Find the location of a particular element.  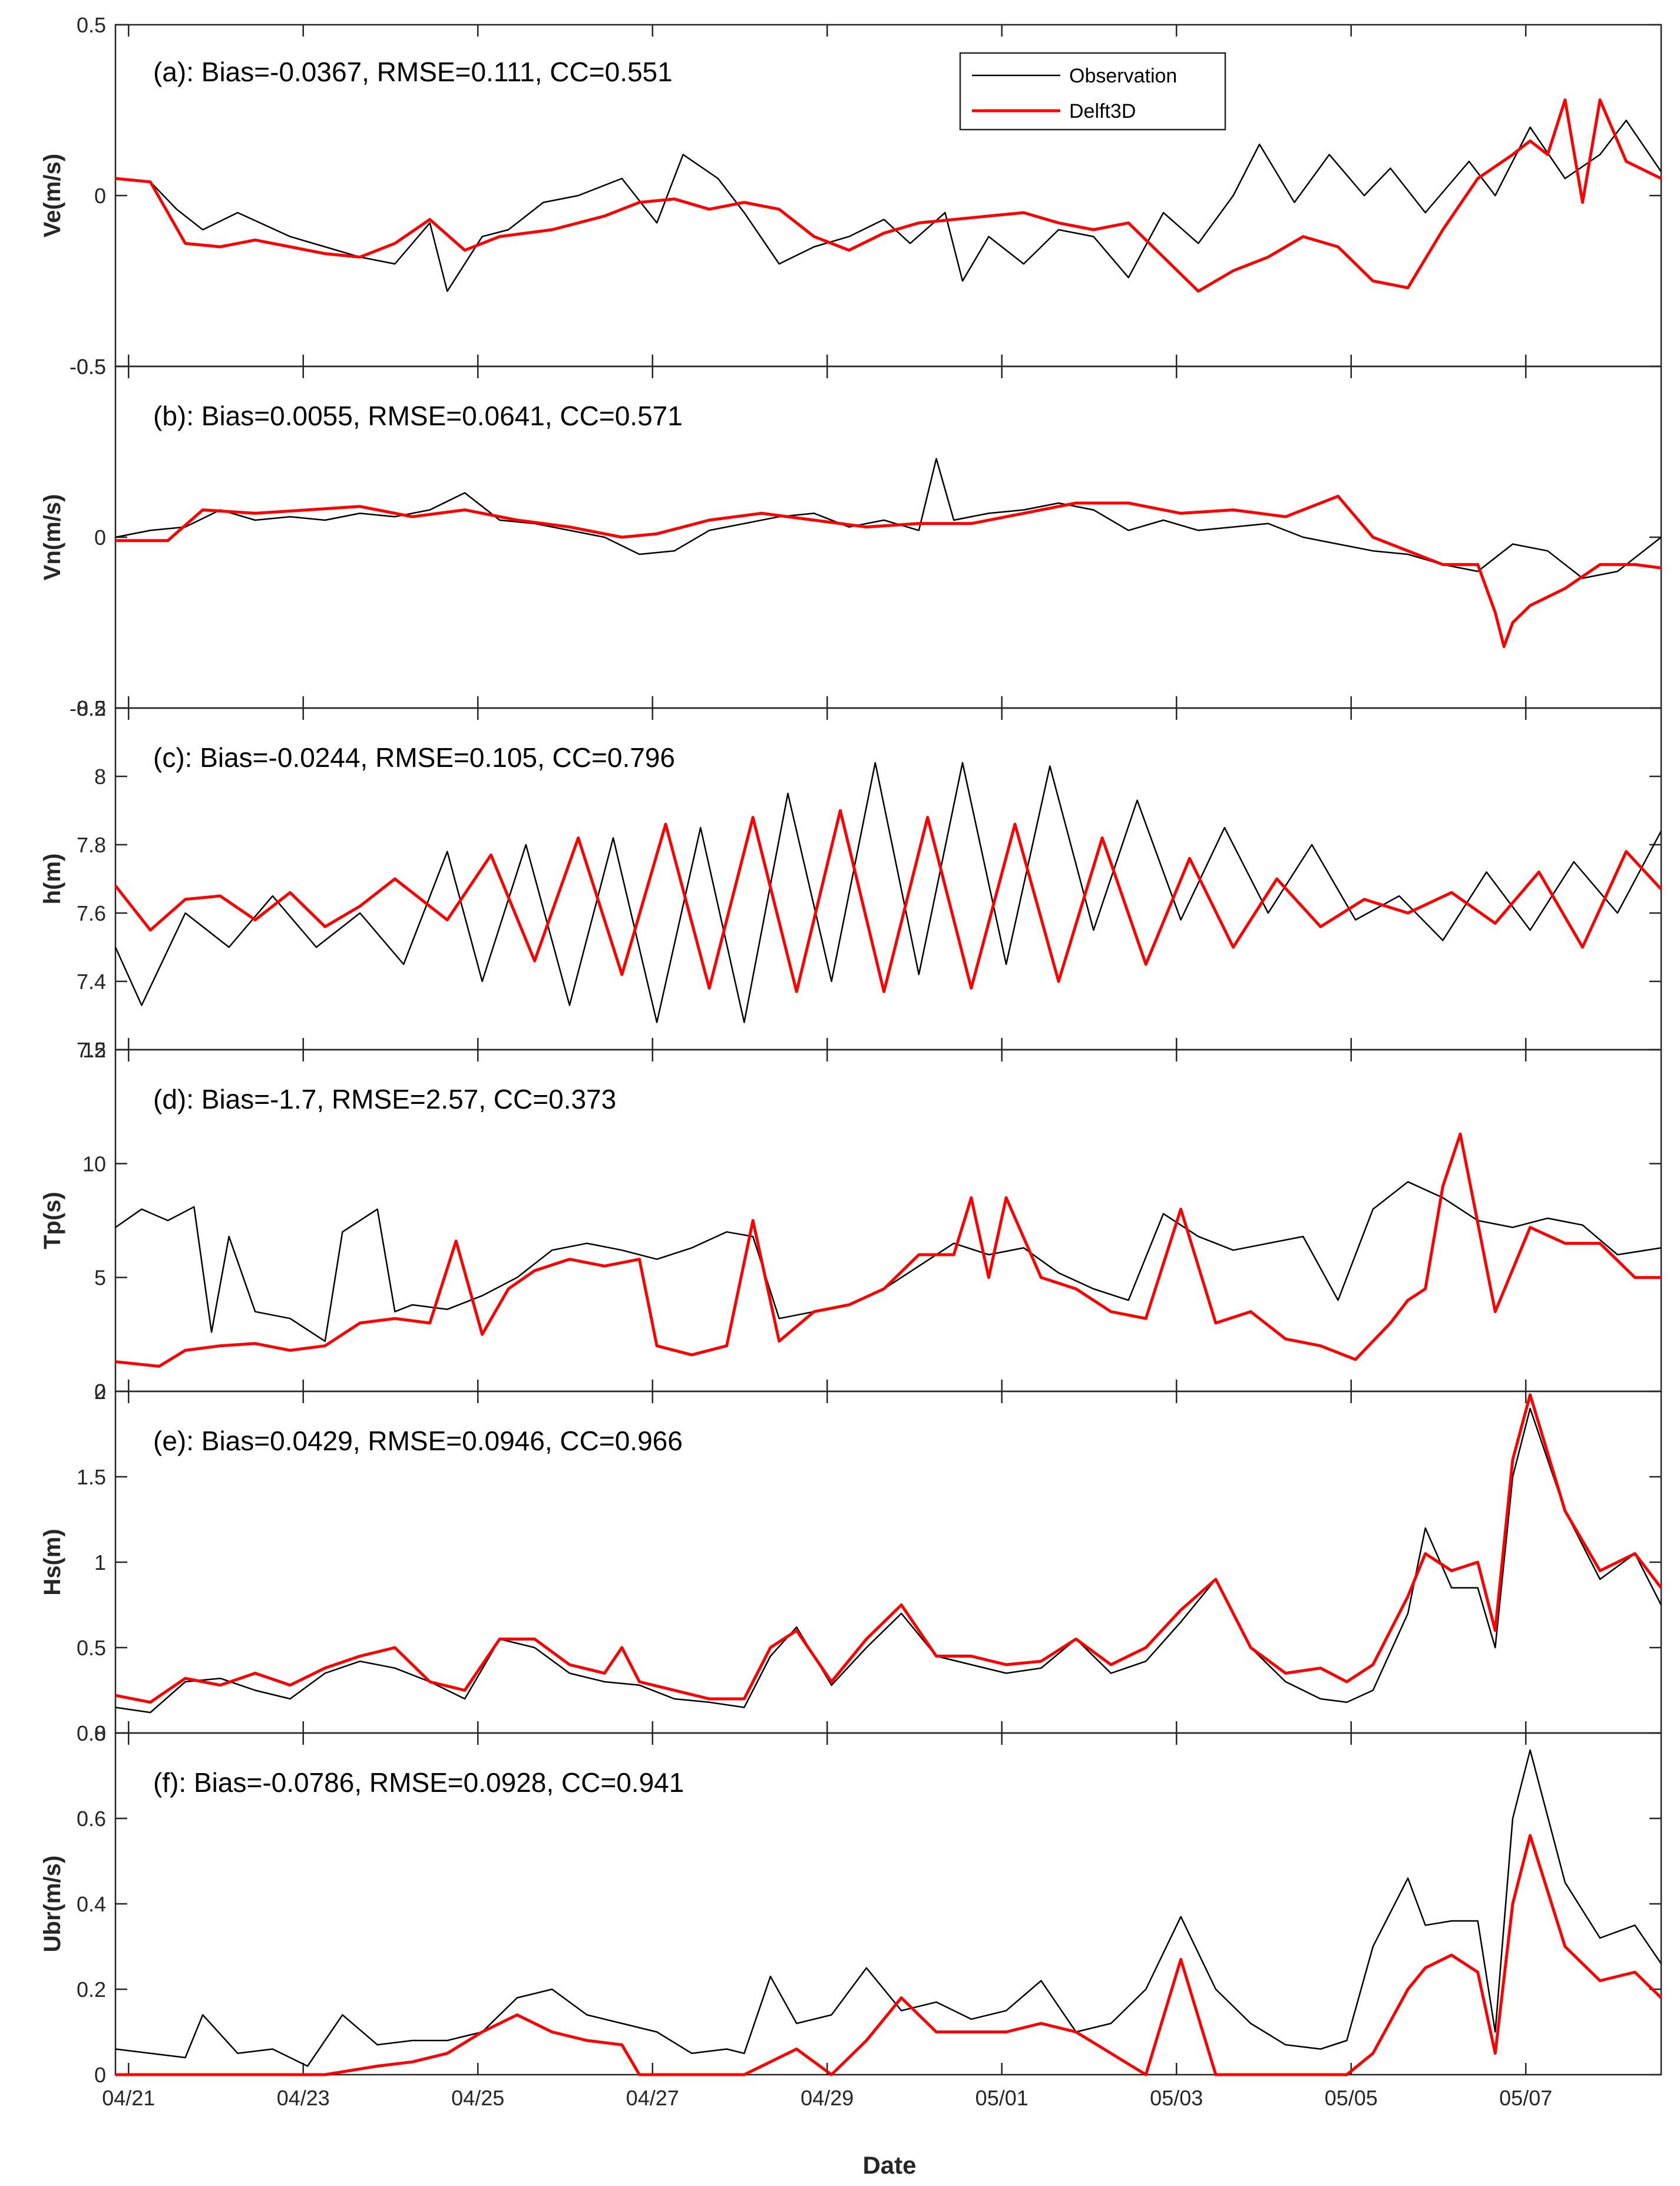

y-tick-label: 0.6 is located at coordinates (91, 1819).